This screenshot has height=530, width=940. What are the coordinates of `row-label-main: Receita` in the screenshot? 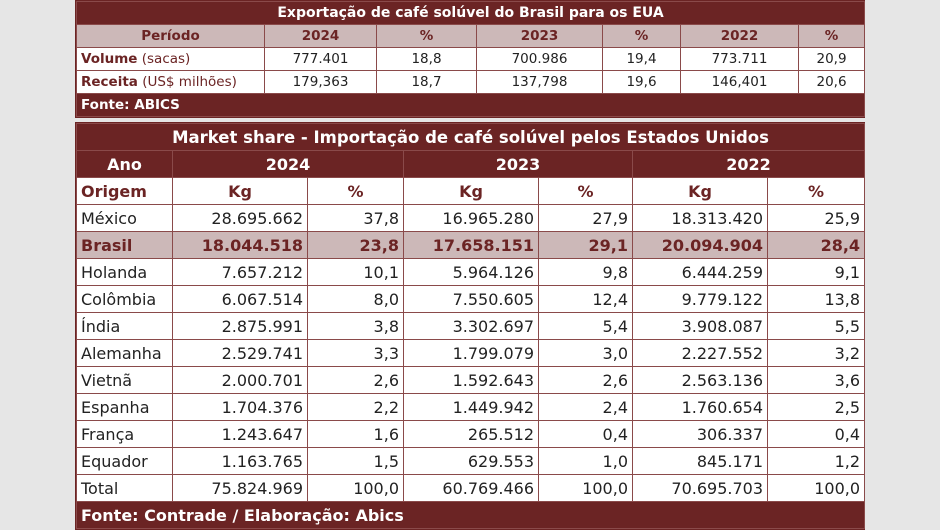 It's located at (109, 82).